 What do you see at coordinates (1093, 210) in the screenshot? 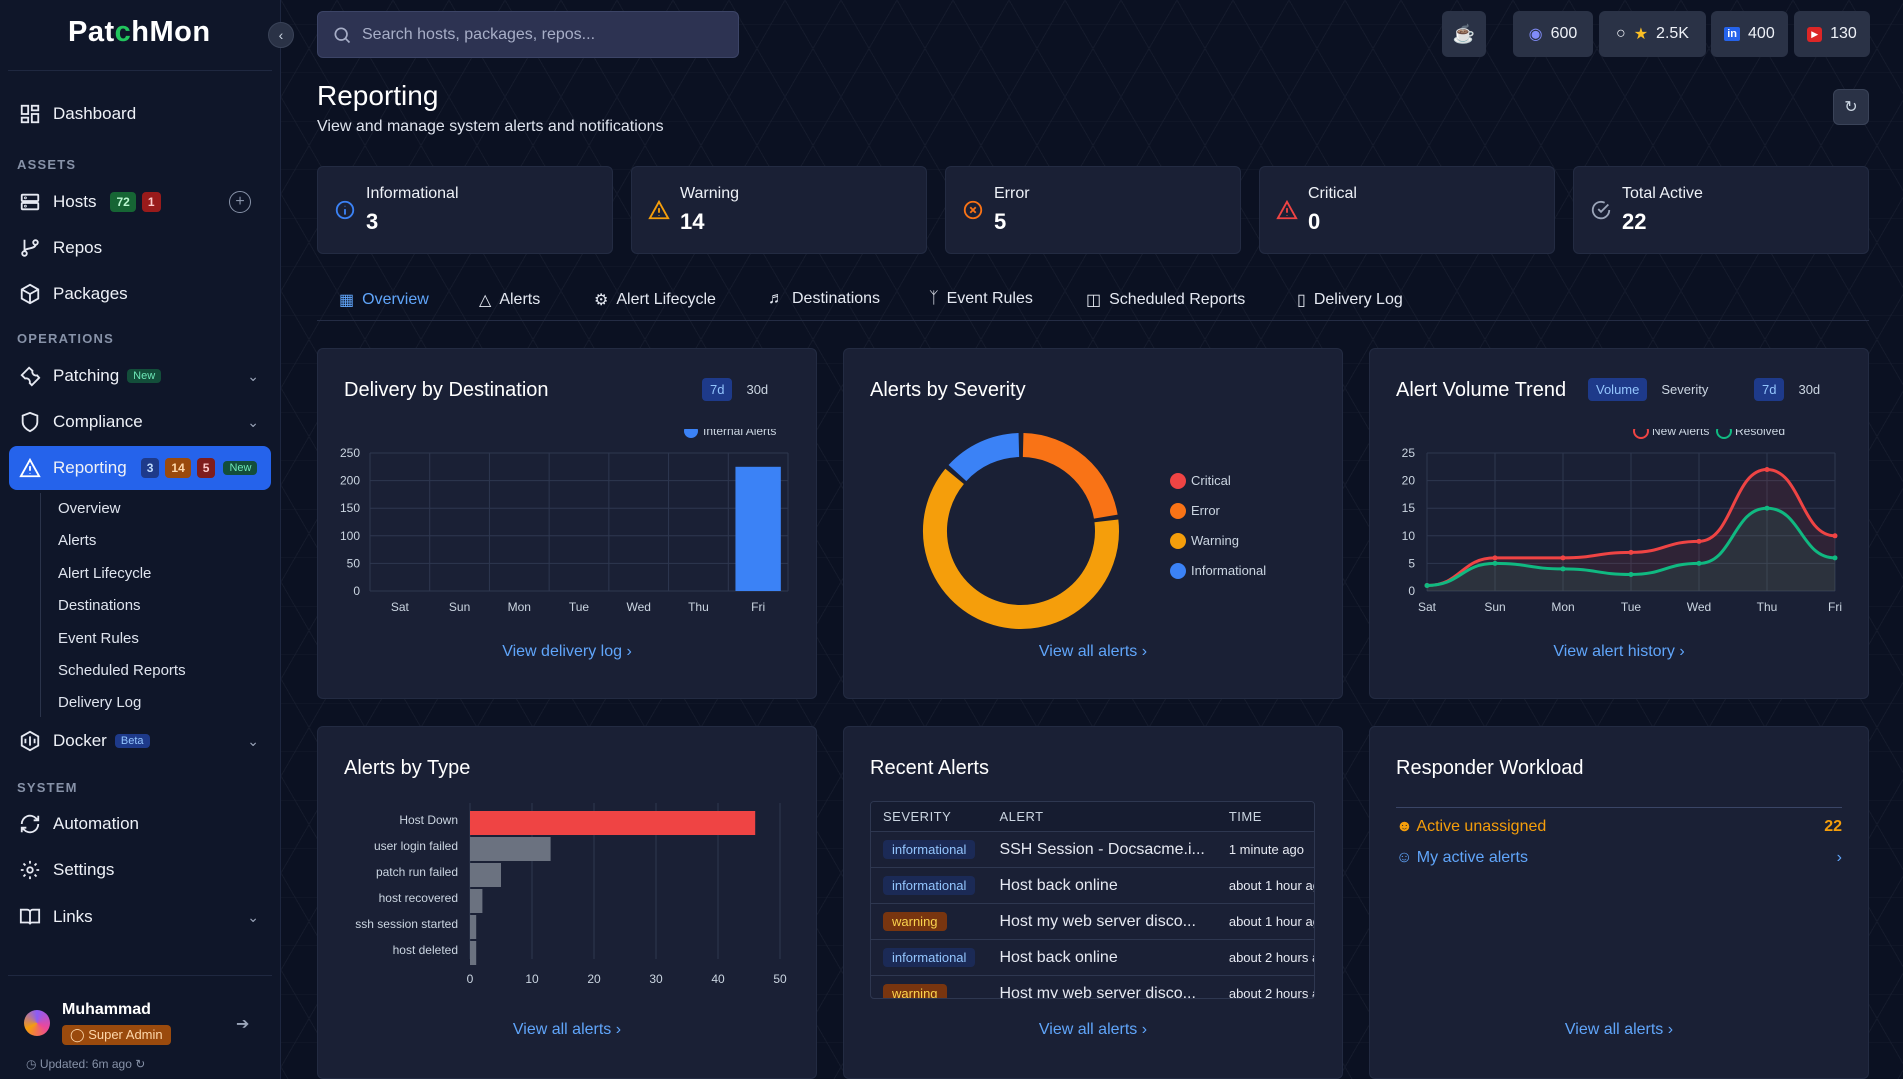
I see `stat-card-error: Error 5` at bounding box center [1093, 210].